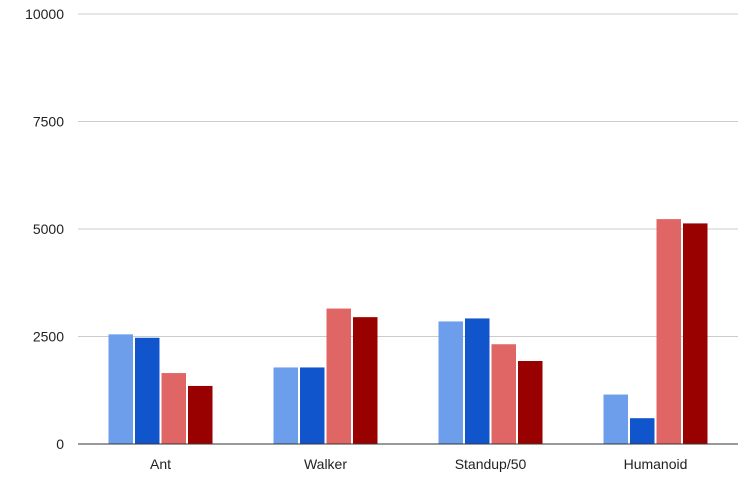 This screenshot has height=488, width=756. What do you see at coordinates (60, 444) in the screenshot?
I see `y-tick-label: 0` at bounding box center [60, 444].